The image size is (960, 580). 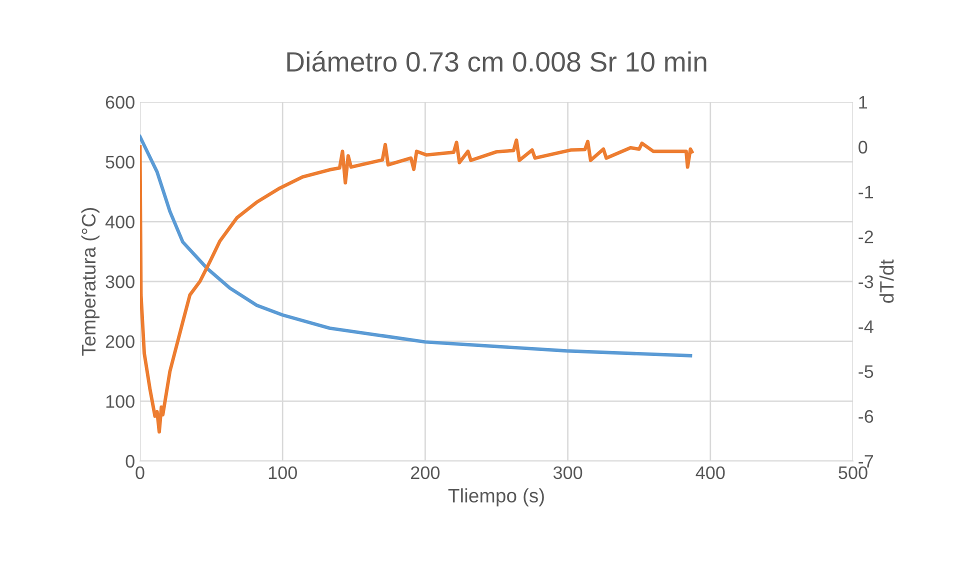 What do you see at coordinates (496, 497) in the screenshot?
I see `x-axis-title: Tliempo (s)` at bounding box center [496, 497].